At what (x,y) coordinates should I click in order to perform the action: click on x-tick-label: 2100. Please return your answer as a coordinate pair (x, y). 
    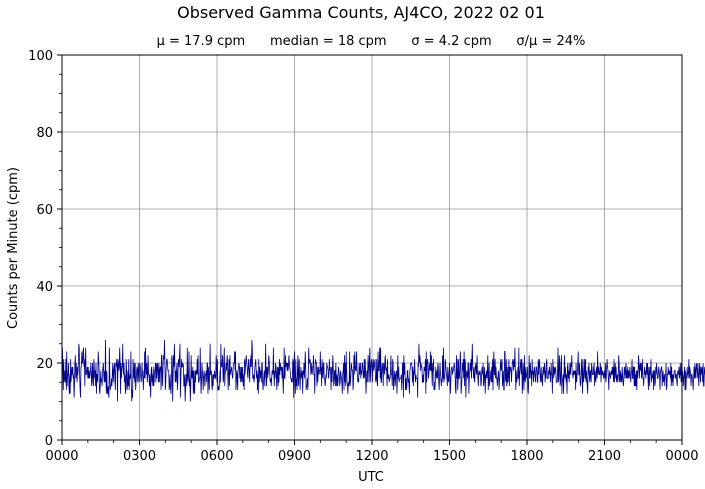
    Looking at the image, I should click on (604, 456).